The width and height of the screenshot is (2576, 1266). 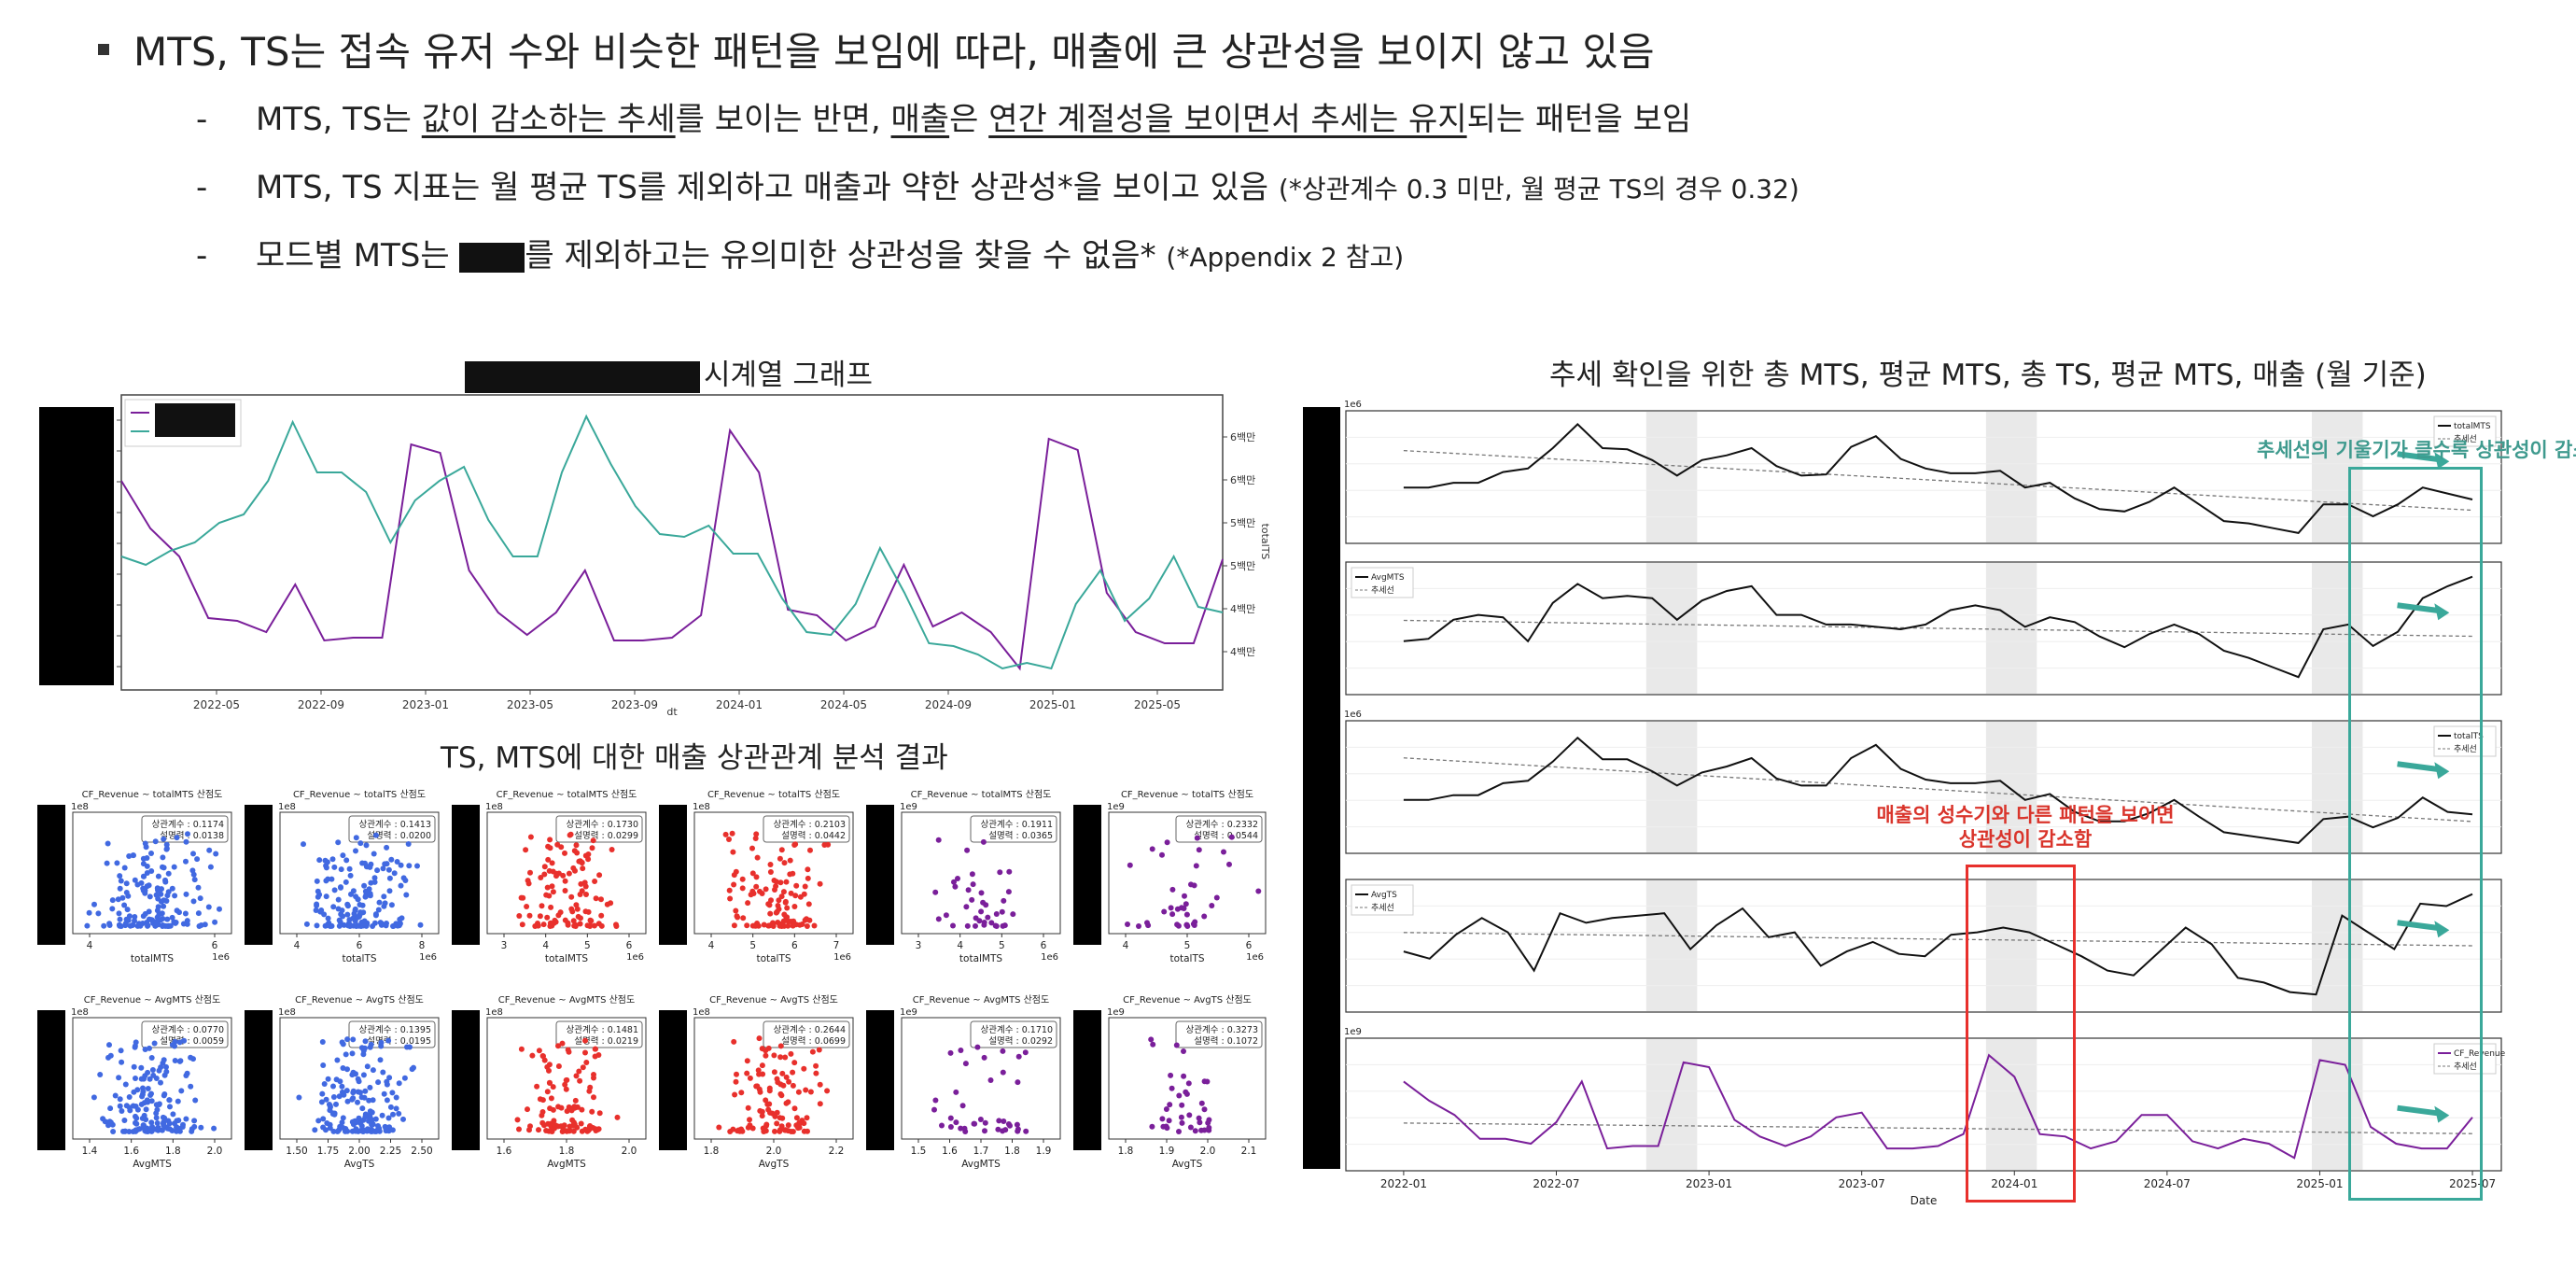 I want to click on timeseries-xtick-label: 2022-05, so click(x=216, y=704).